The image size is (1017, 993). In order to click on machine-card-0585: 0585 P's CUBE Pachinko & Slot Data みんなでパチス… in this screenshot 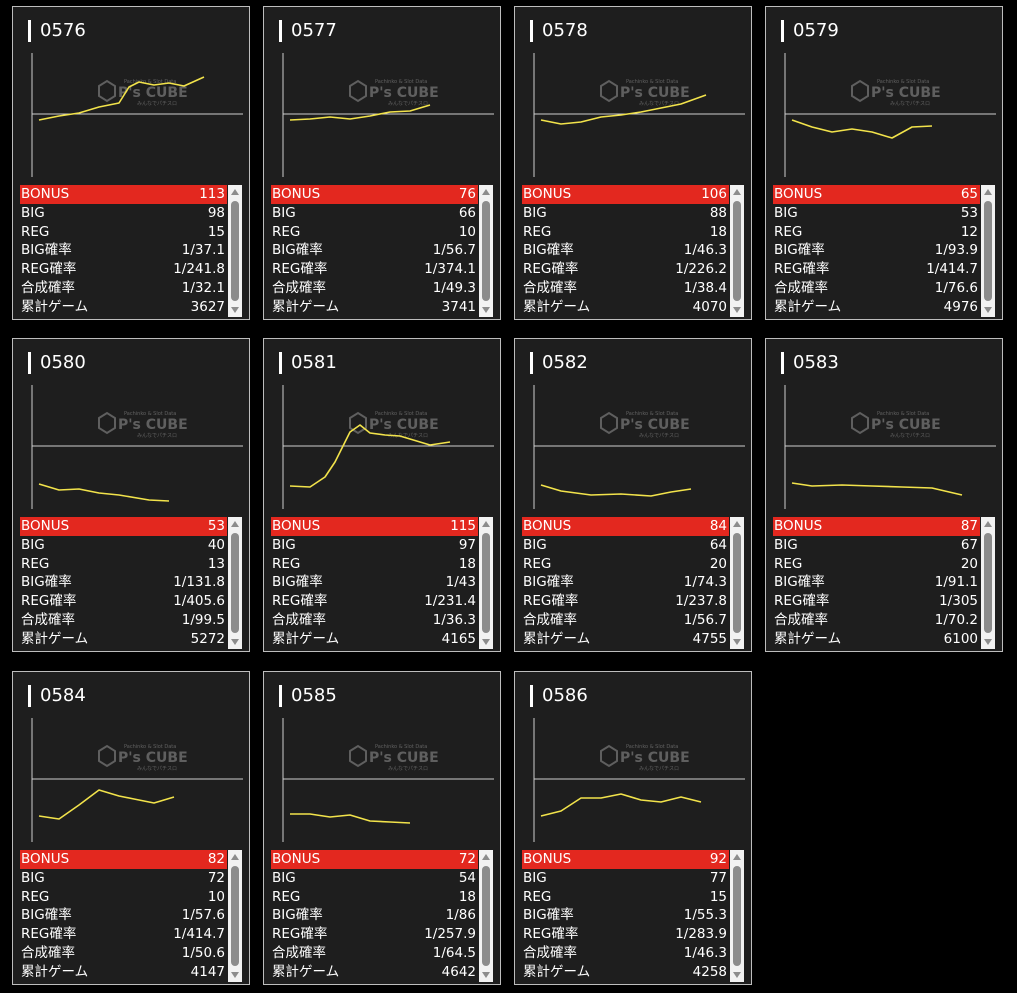, I will do `click(382, 828)`.